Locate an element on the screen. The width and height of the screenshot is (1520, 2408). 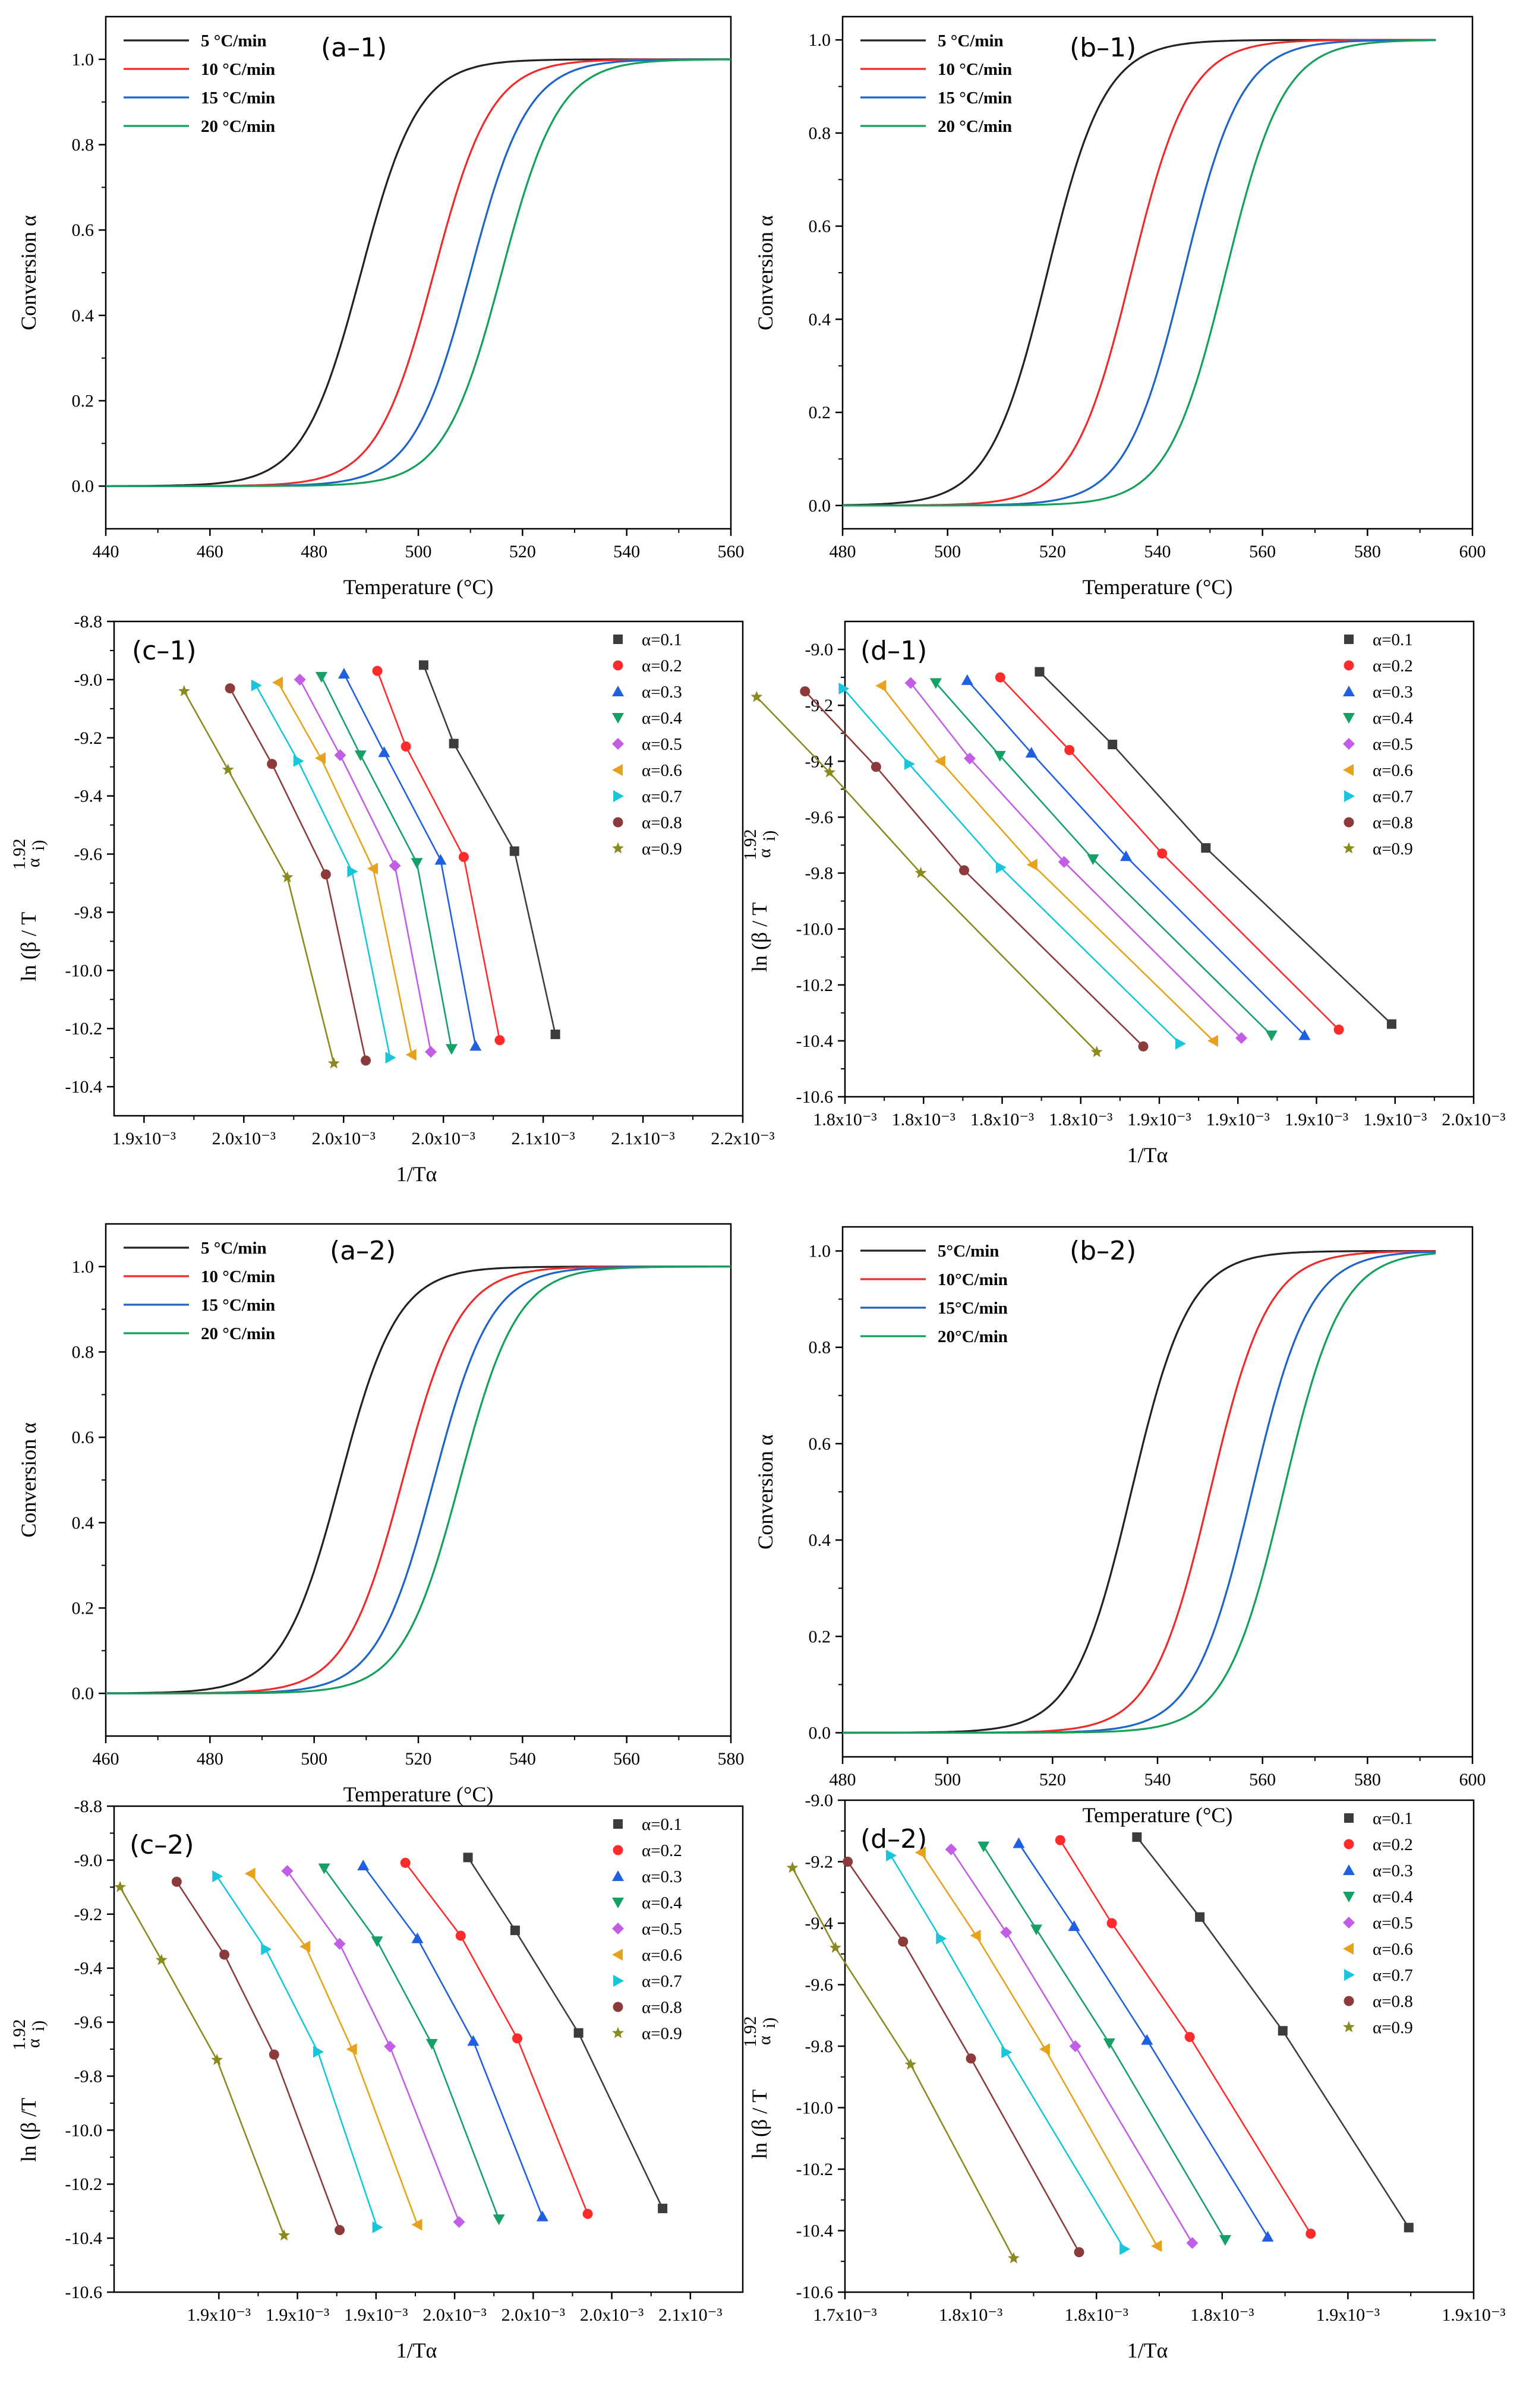
plot-frame is located at coordinates (1157, 273).